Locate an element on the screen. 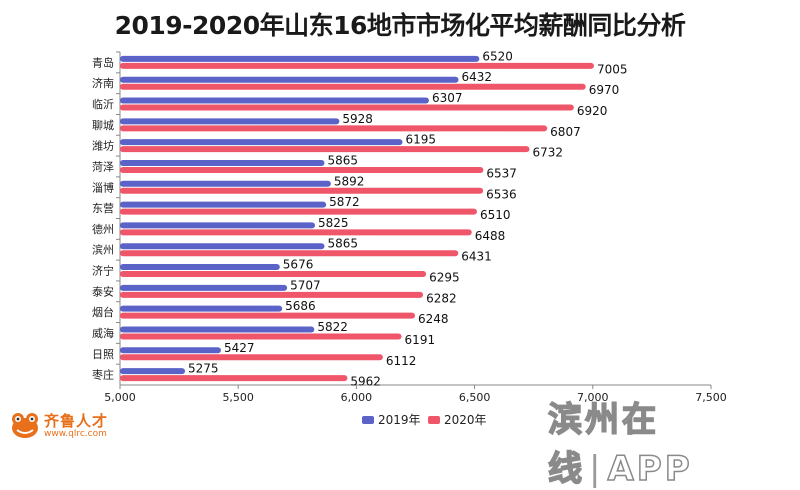  value-label-2019: 5928 is located at coordinates (357, 119).